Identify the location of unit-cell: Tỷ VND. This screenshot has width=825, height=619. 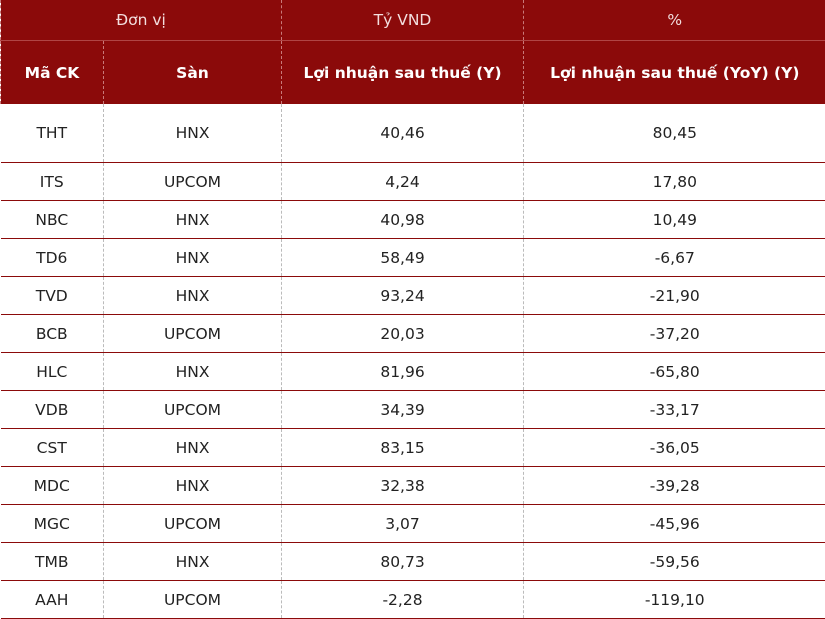
(402, 20).